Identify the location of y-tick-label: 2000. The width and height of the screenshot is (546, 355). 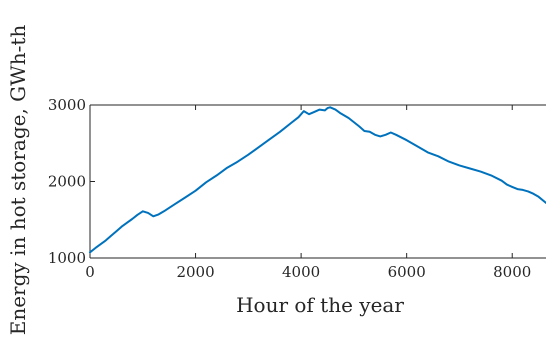
(67, 182).